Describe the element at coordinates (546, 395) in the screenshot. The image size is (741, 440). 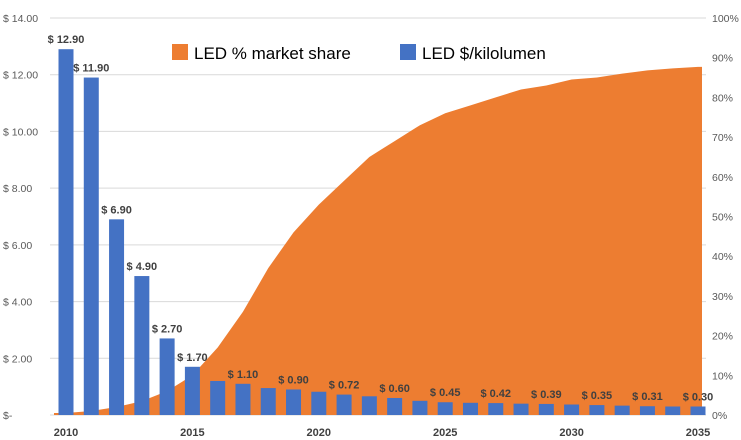
I see `price-data-label: $ 0.39` at that location.